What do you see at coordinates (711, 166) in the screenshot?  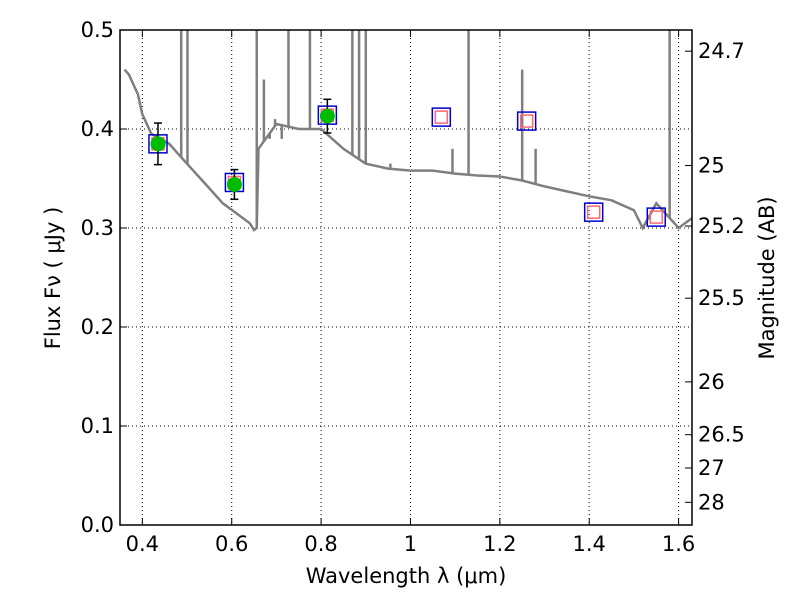 I see `magnitude-tick-label: 25` at bounding box center [711, 166].